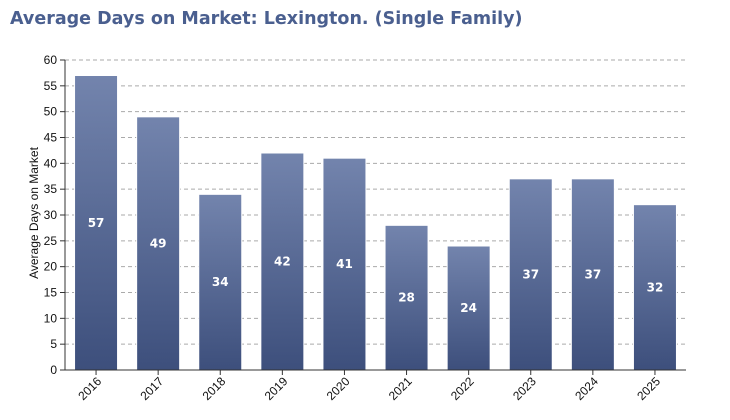 The width and height of the screenshot is (730, 420). I want to click on x-tick-label-2021: 2021, so click(400, 388).